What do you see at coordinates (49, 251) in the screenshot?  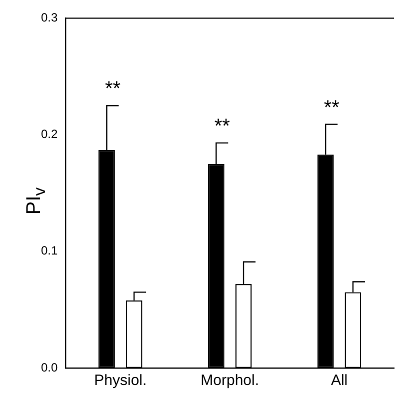 I see `y-tick-label: 0.1` at bounding box center [49, 251].